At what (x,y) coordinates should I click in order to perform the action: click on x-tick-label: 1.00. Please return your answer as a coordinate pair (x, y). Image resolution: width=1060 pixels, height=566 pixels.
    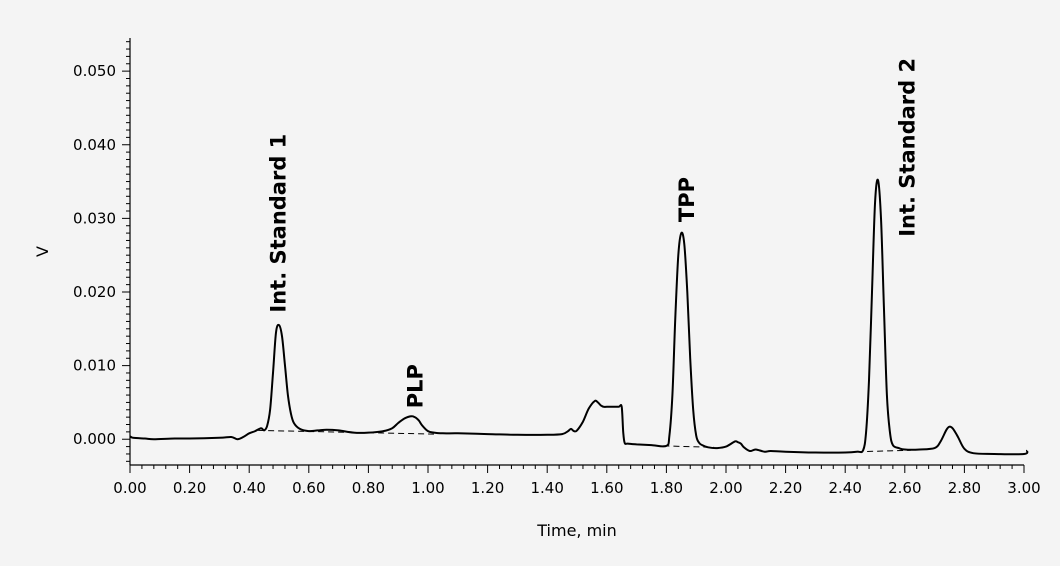
    Looking at the image, I should click on (427, 488).